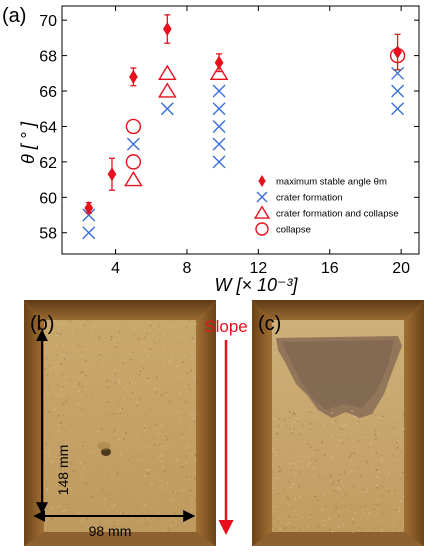  I want to click on y-tick-label: 62, so click(48, 163).